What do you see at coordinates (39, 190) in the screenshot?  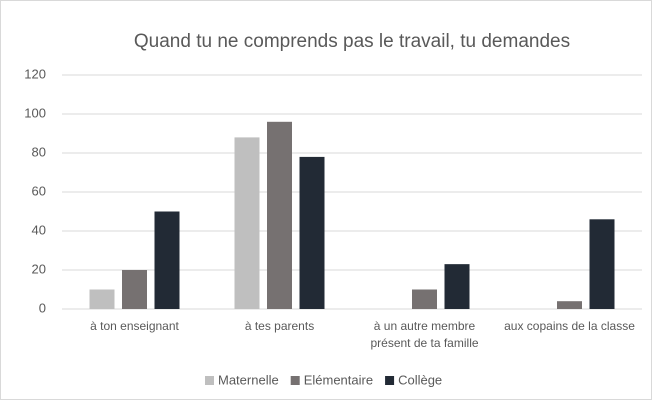 I see `y-tick-label: 60` at bounding box center [39, 190].